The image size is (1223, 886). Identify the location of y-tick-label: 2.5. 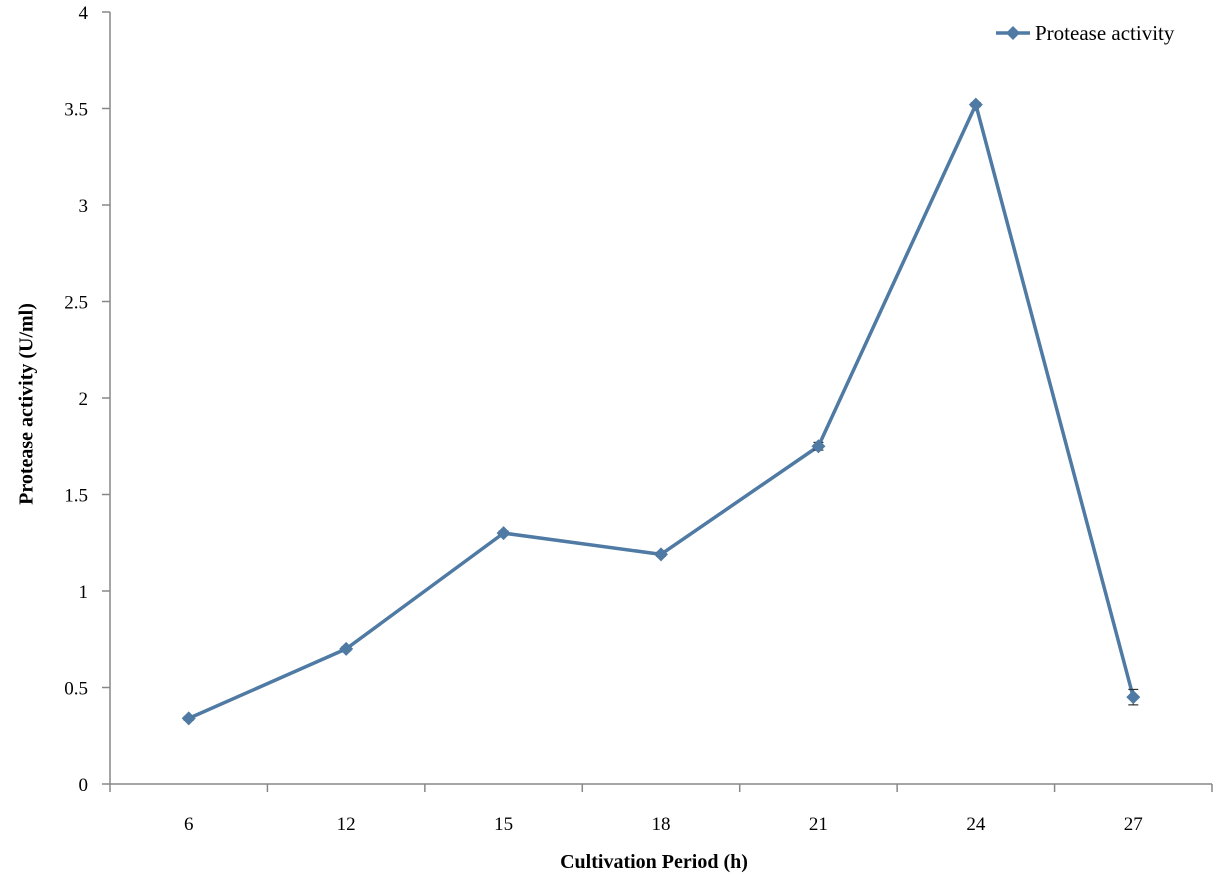
(76, 303).